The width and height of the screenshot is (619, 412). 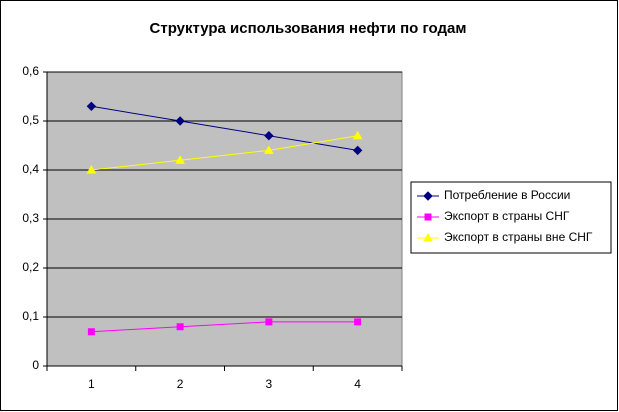 What do you see at coordinates (30, 316) in the screenshot?
I see `y-tick-label: 0,1` at bounding box center [30, 316].